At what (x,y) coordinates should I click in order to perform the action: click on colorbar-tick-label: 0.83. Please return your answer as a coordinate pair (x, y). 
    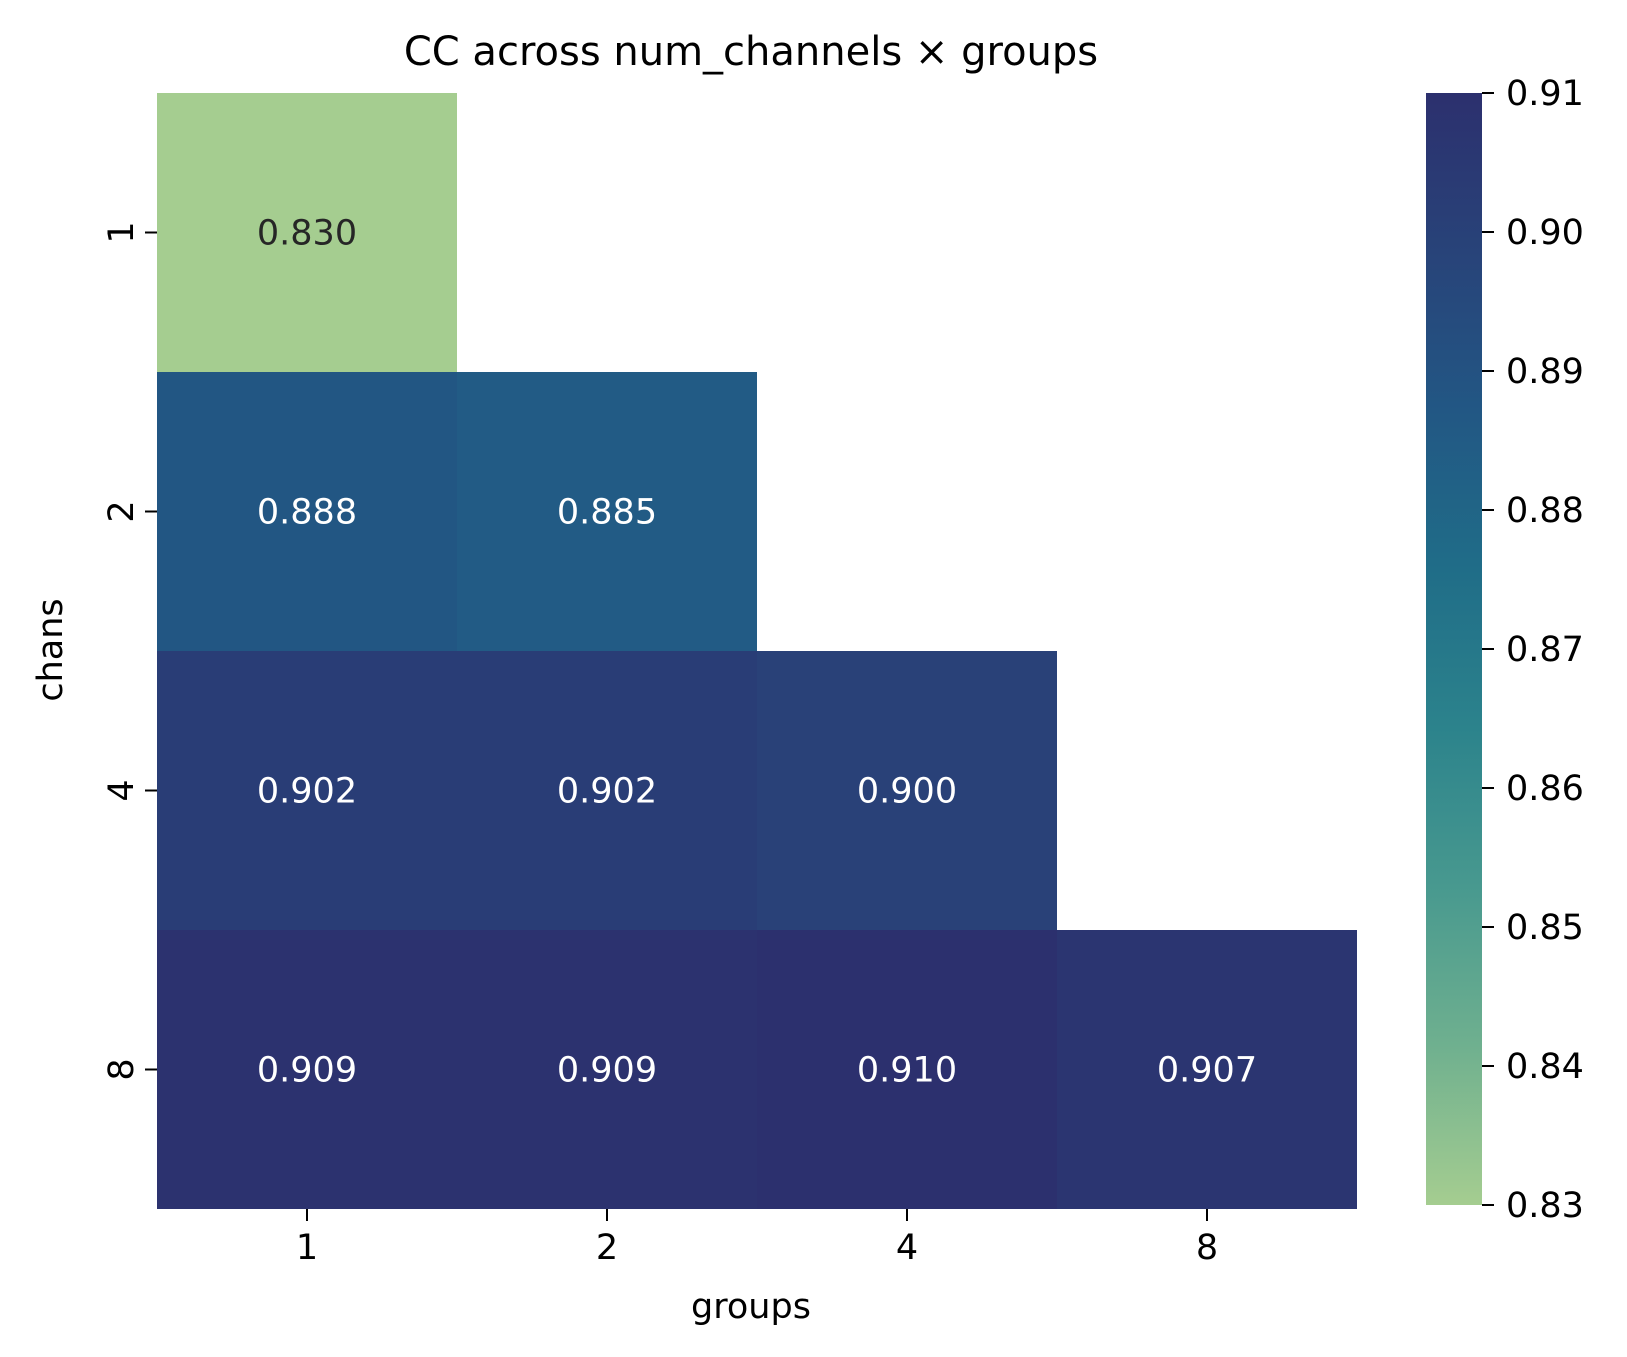
    Looking at the image, I should click on (1545, 1206).